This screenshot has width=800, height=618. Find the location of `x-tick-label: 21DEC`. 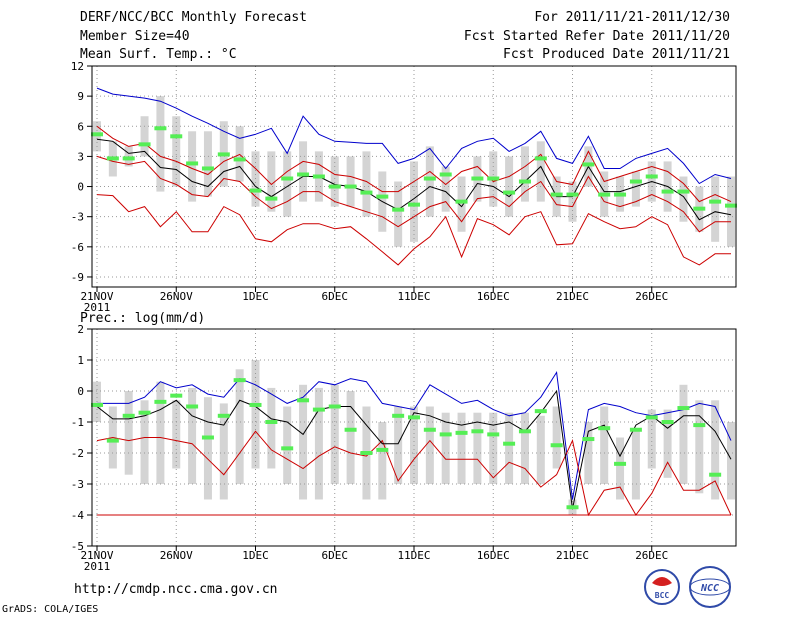

x-tick-label: 21DEC is located at coordinates (572, 296).